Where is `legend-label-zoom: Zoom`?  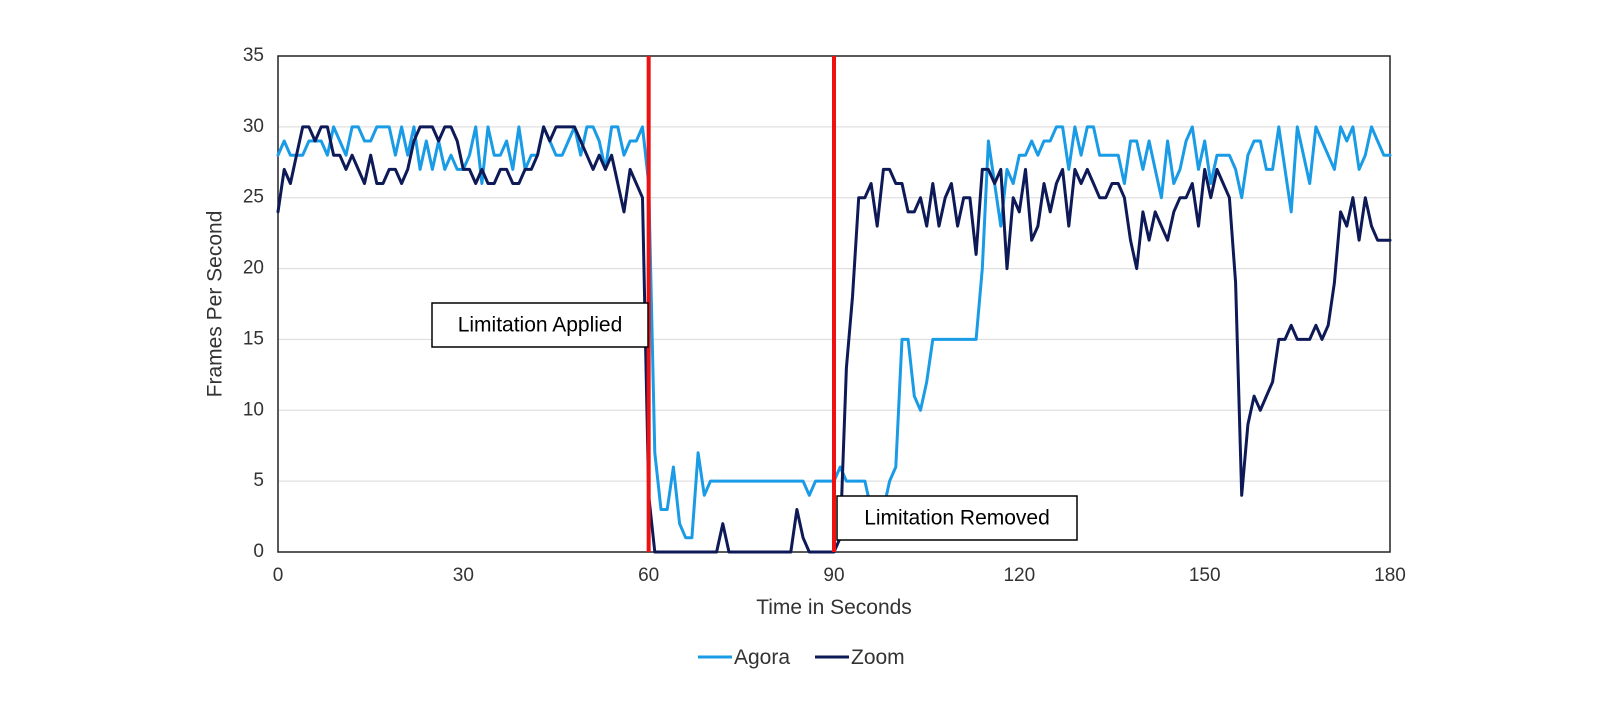 legend-label-zoom: Zoom is located at coordinates (878, 657).